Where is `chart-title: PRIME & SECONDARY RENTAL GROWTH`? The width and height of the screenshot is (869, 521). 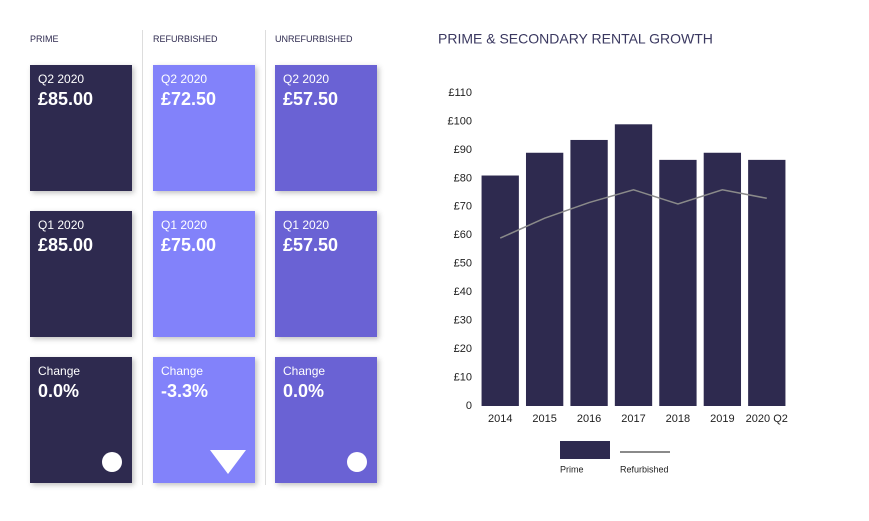
chart-title: PRIME & SECONDARY RENTAL GROWTH is located at coordinates (575, 39).